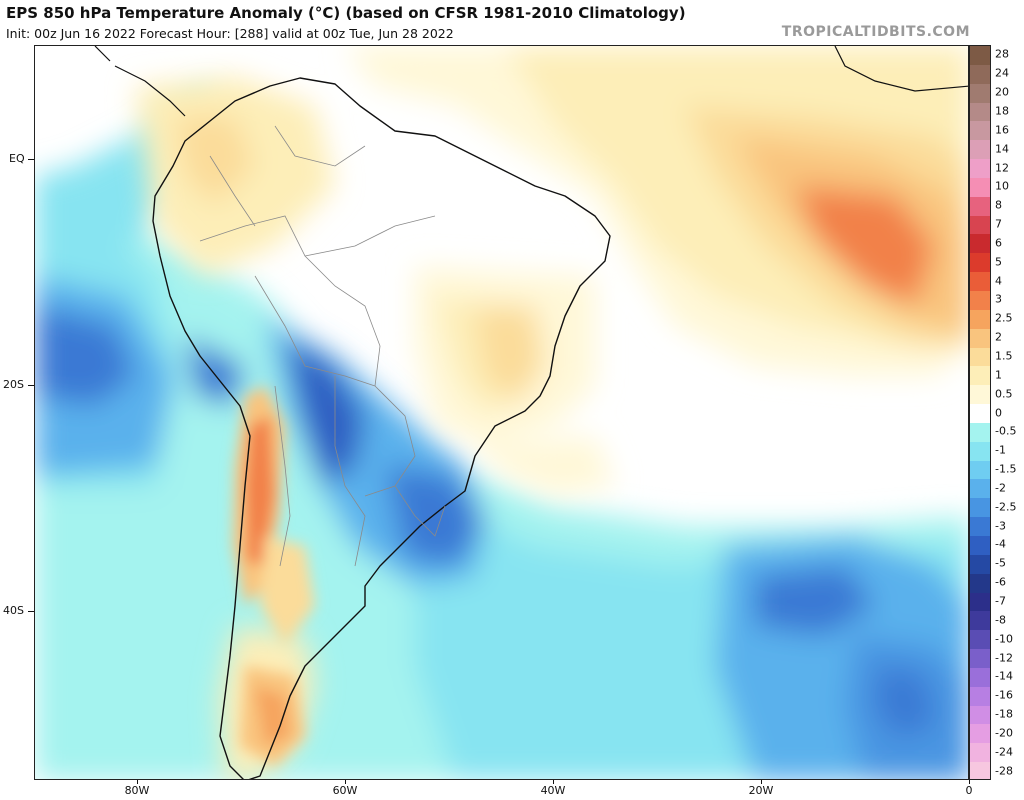 Image resolution: width=1024 pixels, height=800 pixels. Describe the element at coordinates (140, 81) in the screenshot. I see `central-america-coastline` at that location.